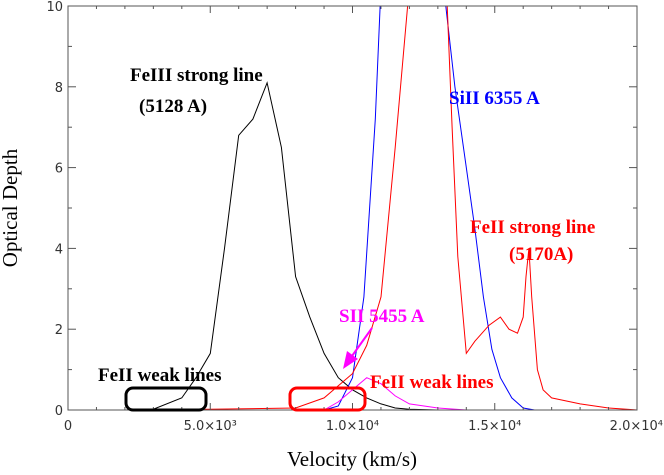 The image size is (664, 475). What do you see at coordinates (541, 254) in the screenshot?
I see `annotation-feii-strong-wavelength: (5170A)` at bounding box center [541, 254].